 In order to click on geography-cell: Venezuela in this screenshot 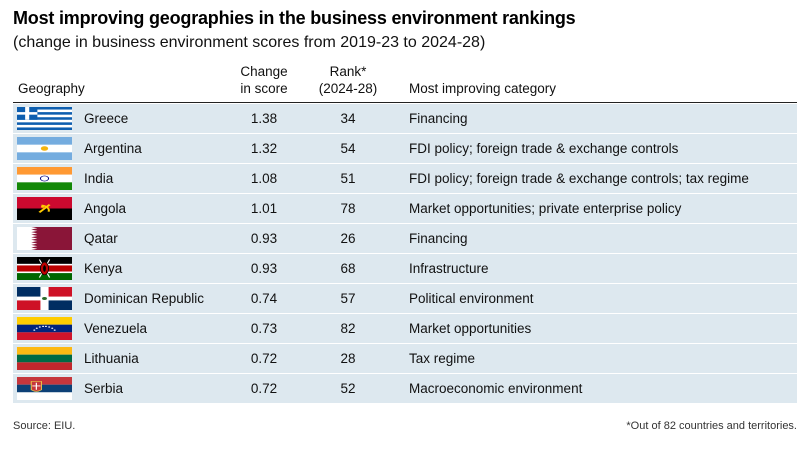, I will do `click(116, 328)`.